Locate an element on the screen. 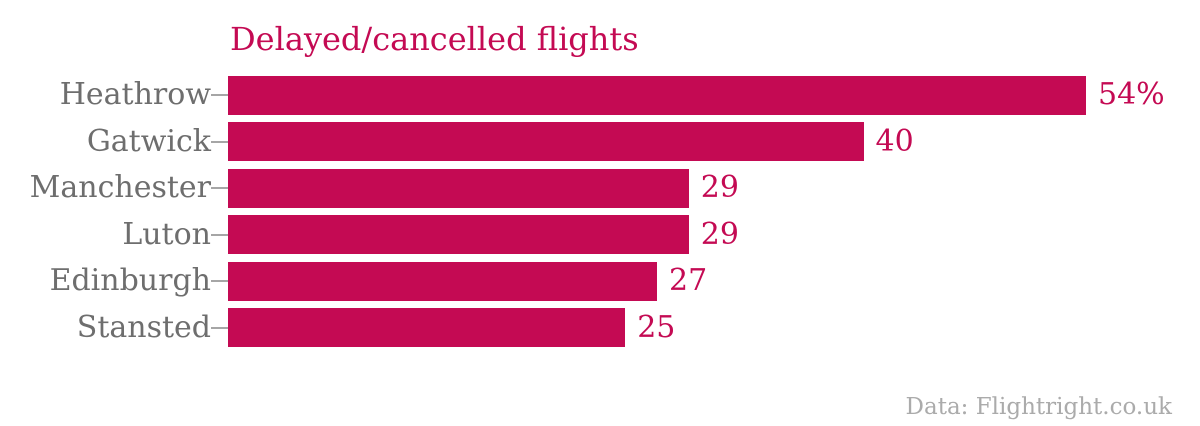 This screenshot has width=1200, height=426. chart-title: Delayed/cancelled flights is located at coordinates (434, 39).